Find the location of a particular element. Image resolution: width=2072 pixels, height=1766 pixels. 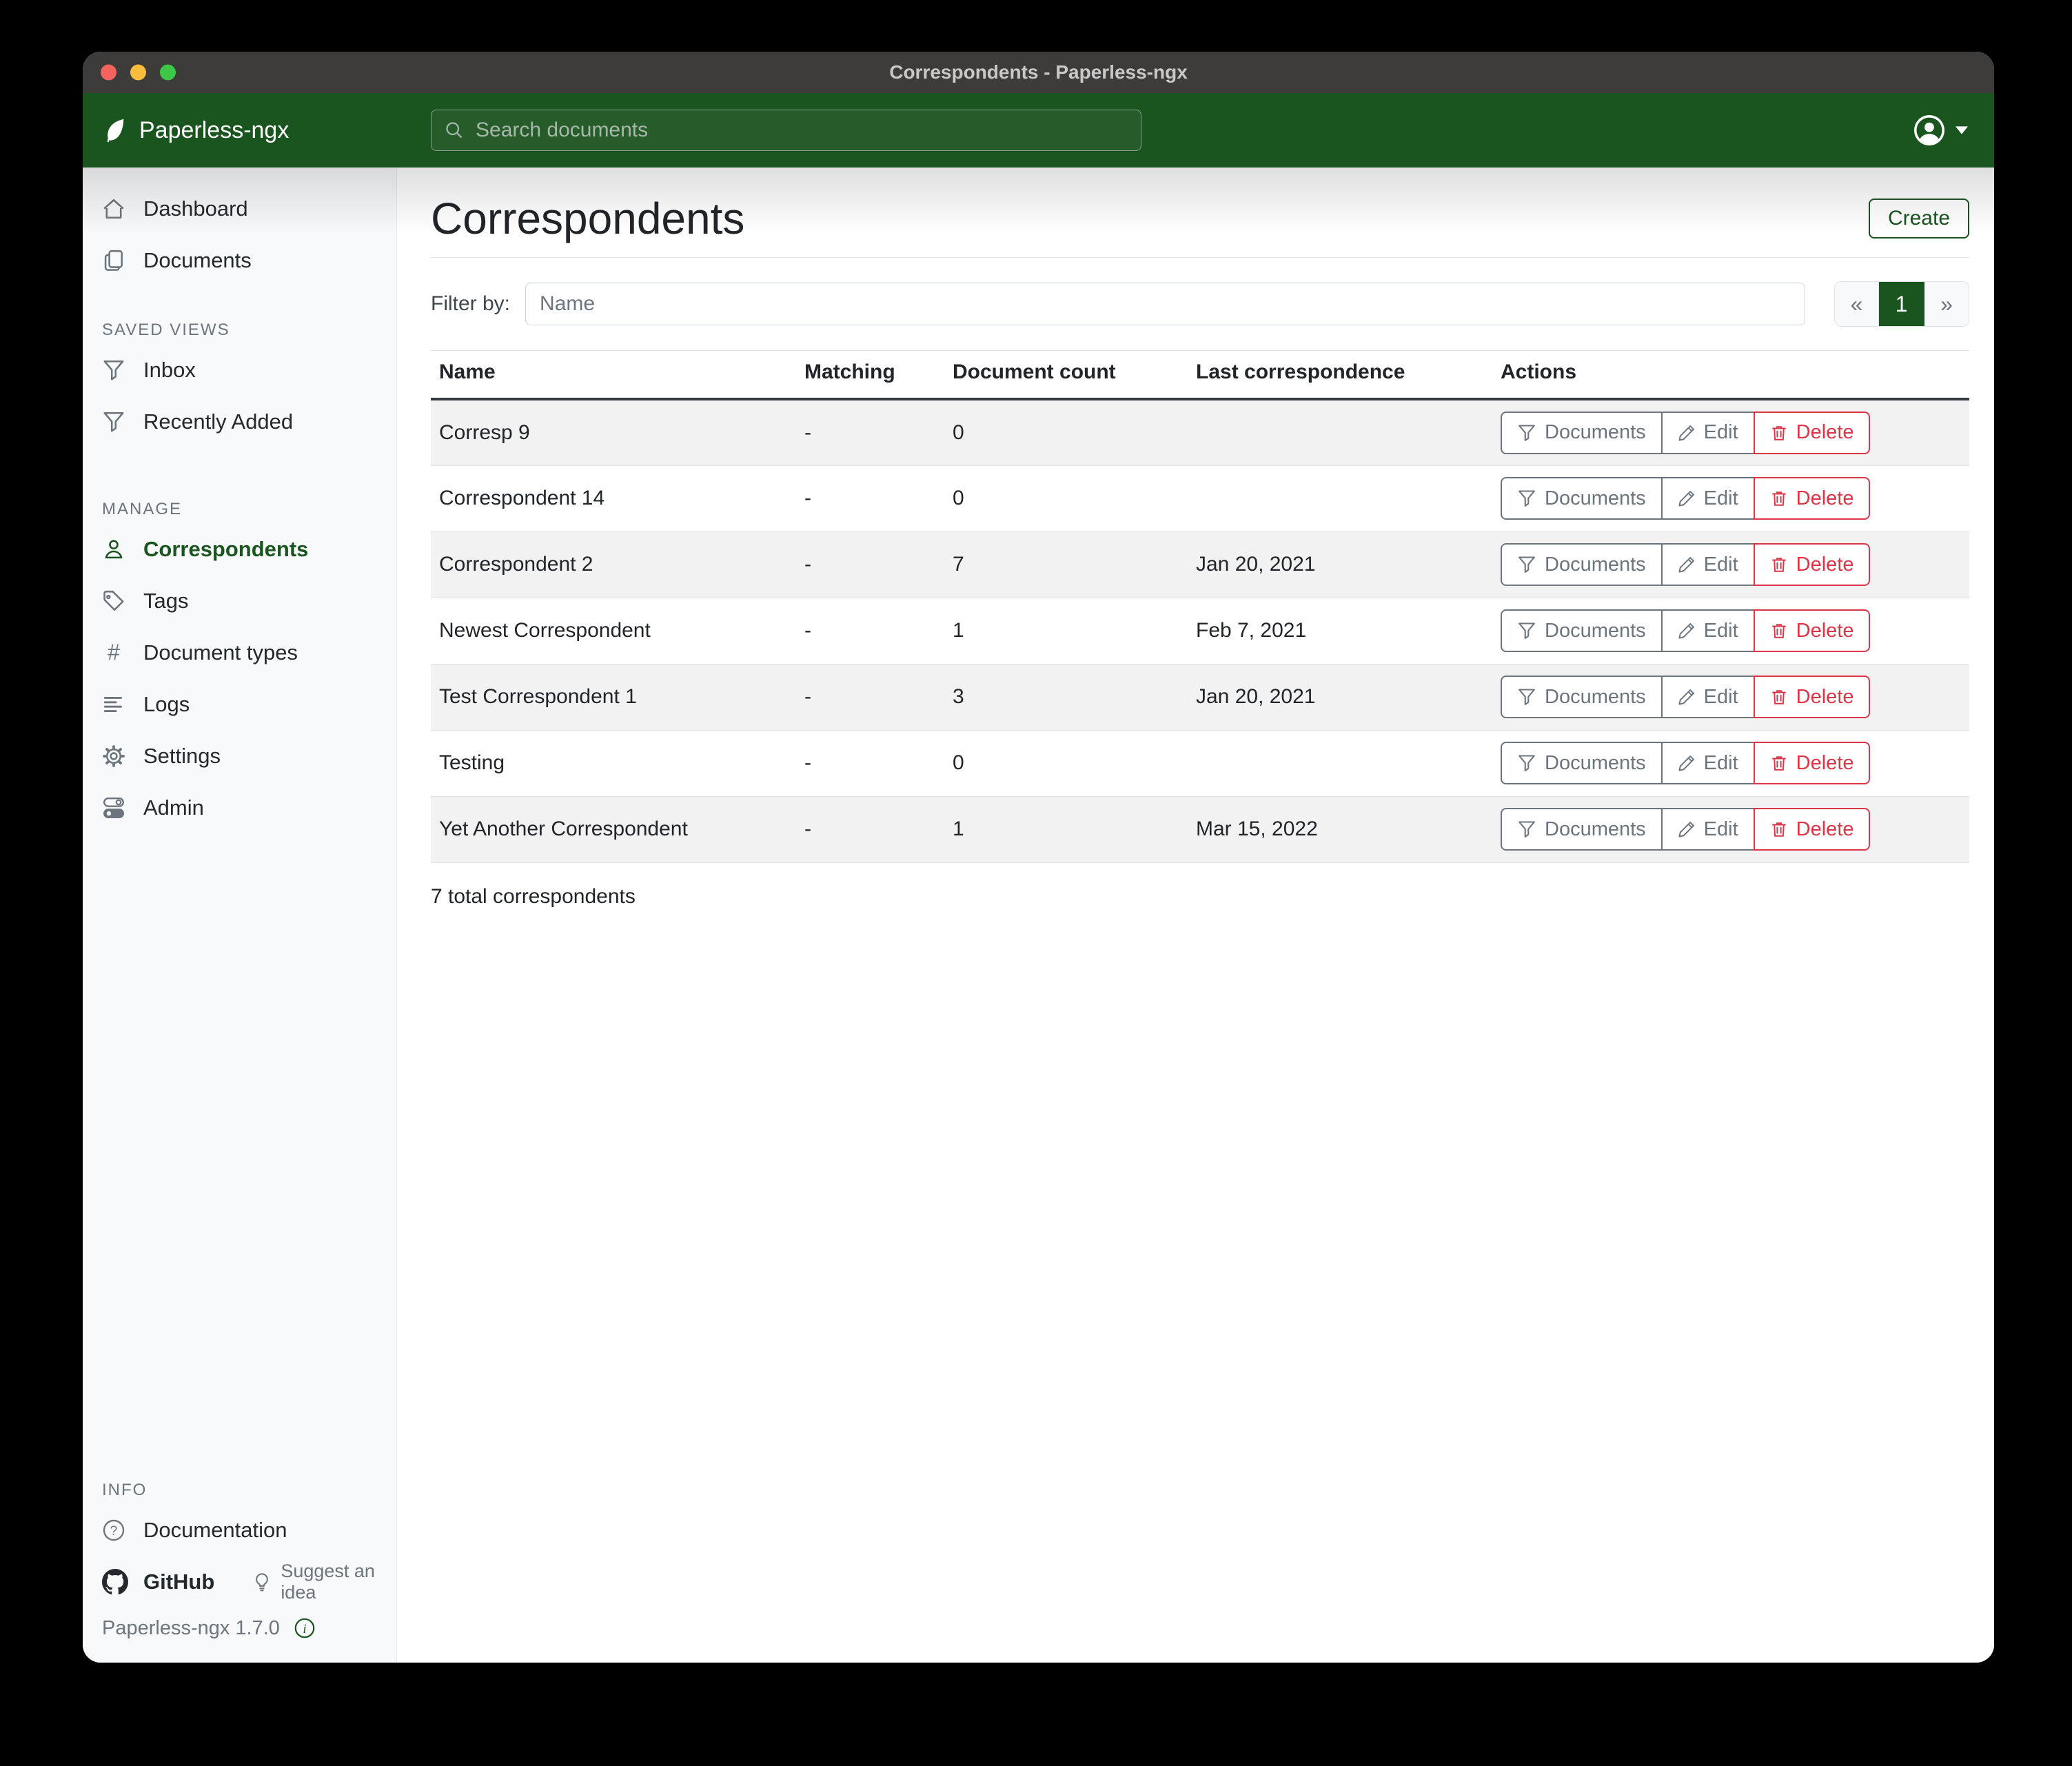

hash-icon: # is located at coordinates (114, 652).